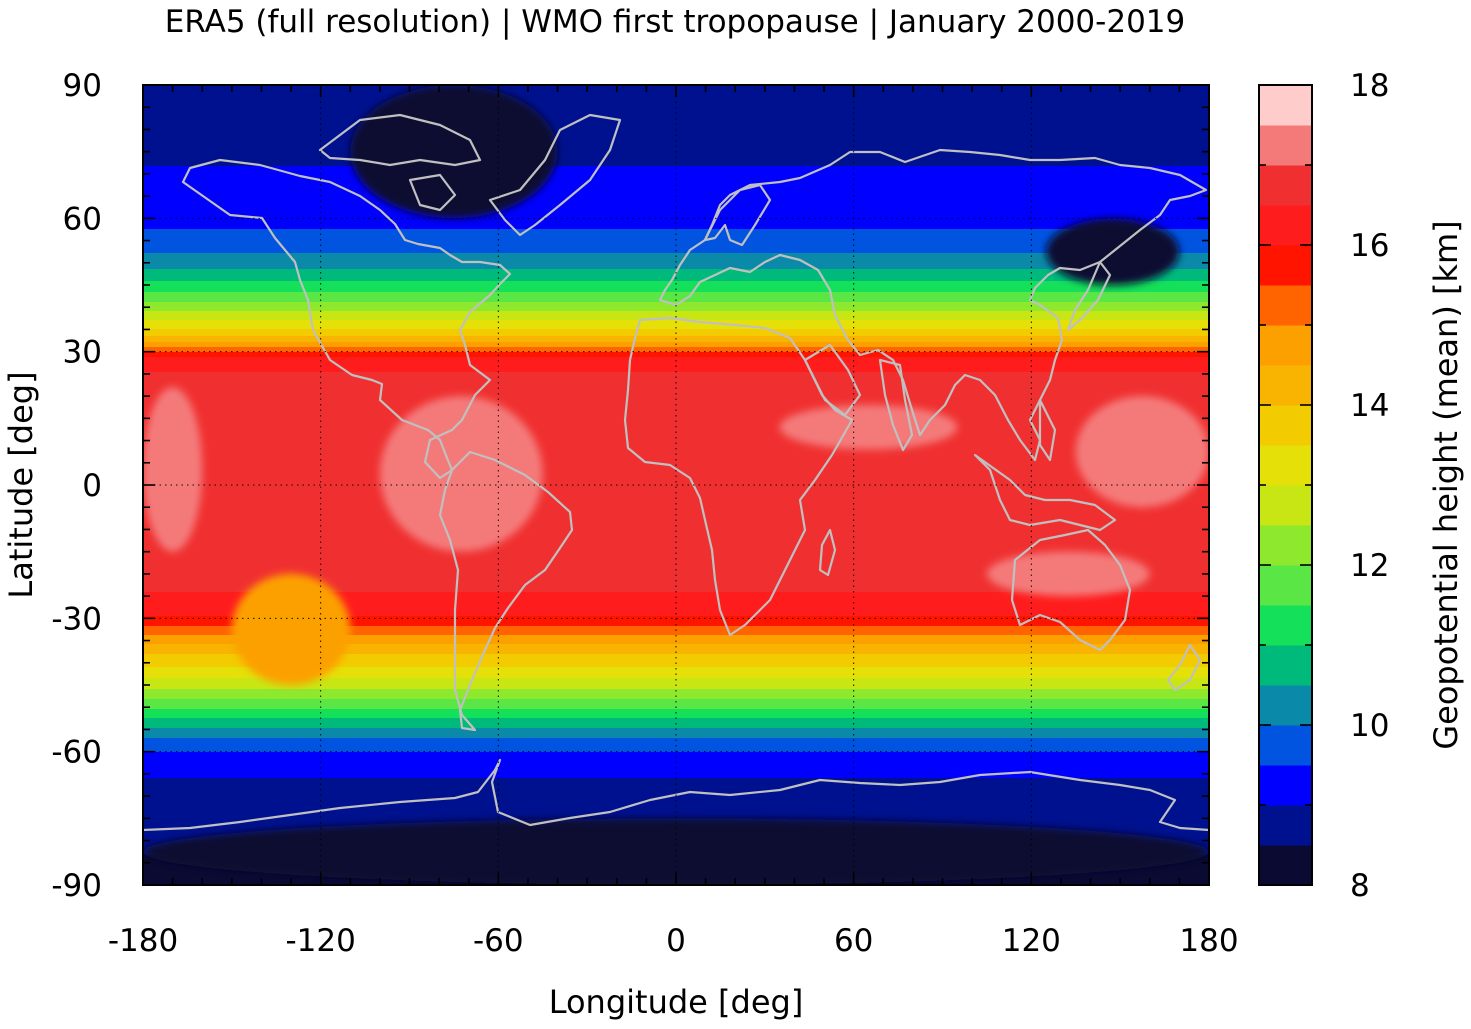  I want to click on x-tick-label: 180, so click(1208, 941).